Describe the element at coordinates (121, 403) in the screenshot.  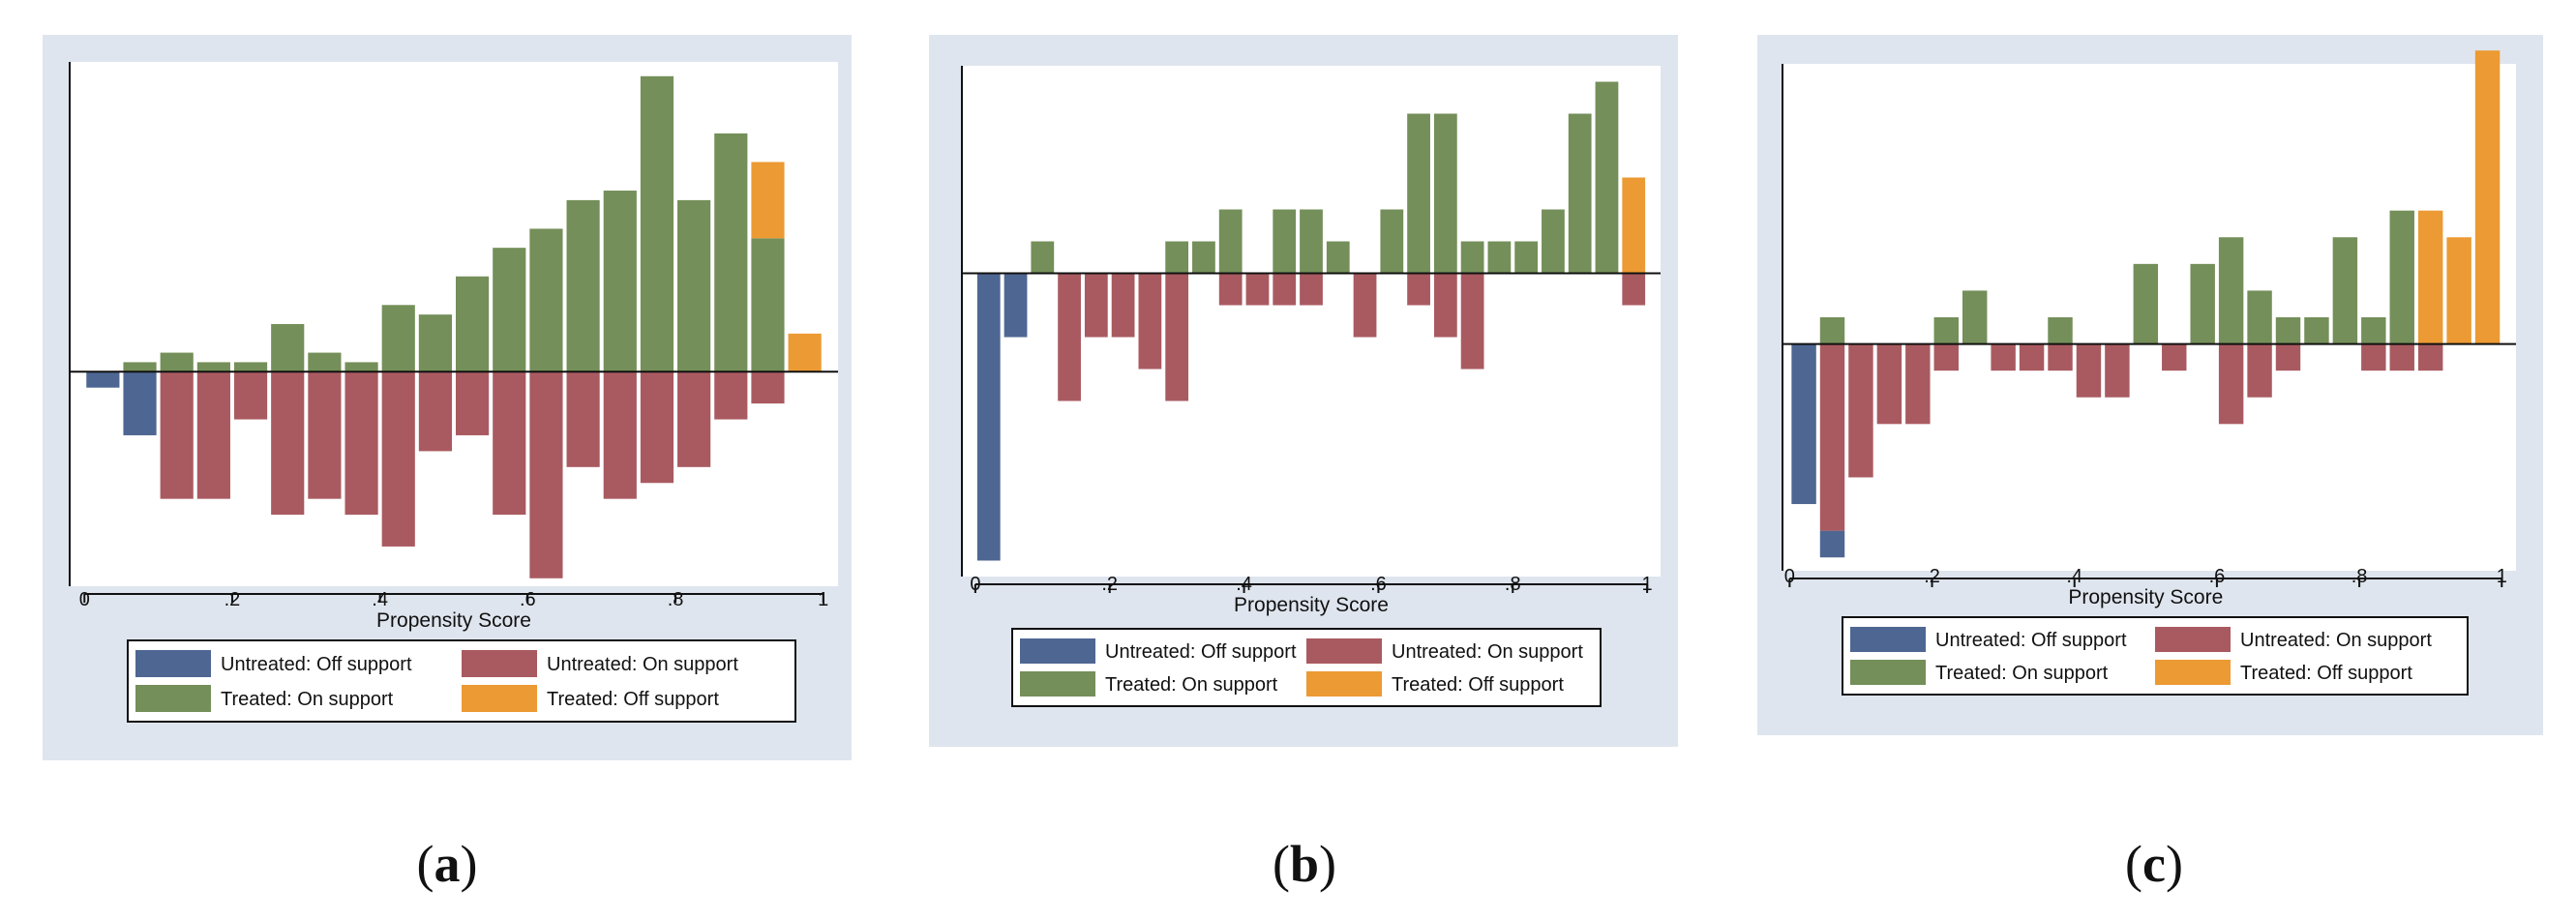
I see `series-untreated-off-support` at that location.